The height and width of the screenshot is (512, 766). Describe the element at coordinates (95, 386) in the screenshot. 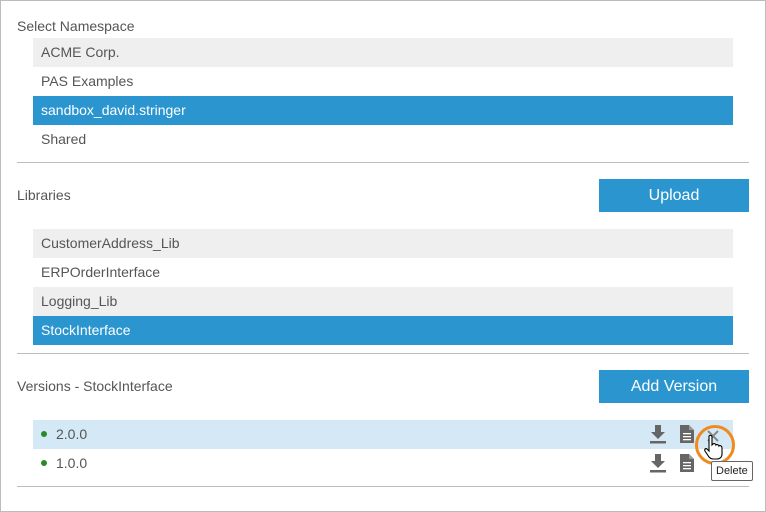

I see `versions-heading: Versions - StockInterface` at that location.